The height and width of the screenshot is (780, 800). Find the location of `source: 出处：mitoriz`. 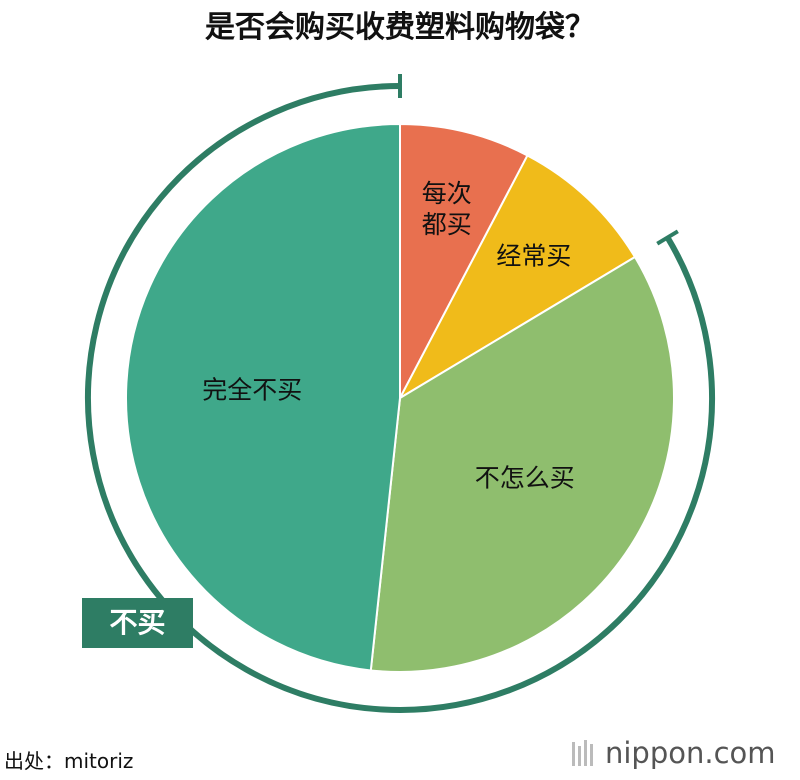

source: 出处：mitoriz is located at coordinates (69, 761).